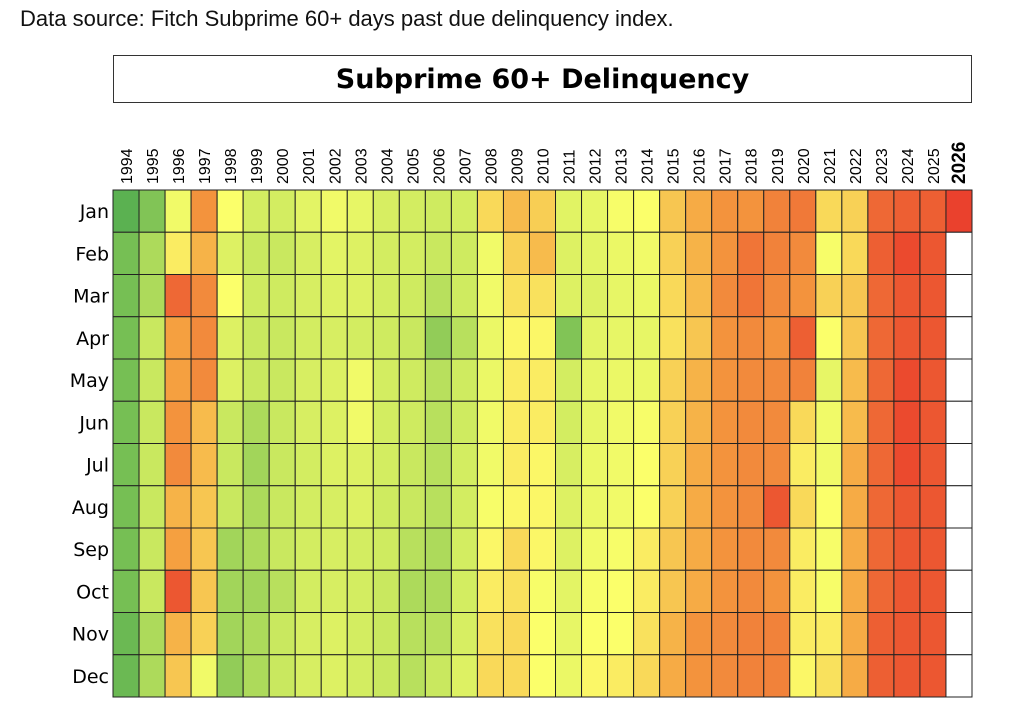  What do you see at coordinates (595, 380) in the screenshot?
I see `heatmap-cell-may-2012` at bounding box center [595, 380].